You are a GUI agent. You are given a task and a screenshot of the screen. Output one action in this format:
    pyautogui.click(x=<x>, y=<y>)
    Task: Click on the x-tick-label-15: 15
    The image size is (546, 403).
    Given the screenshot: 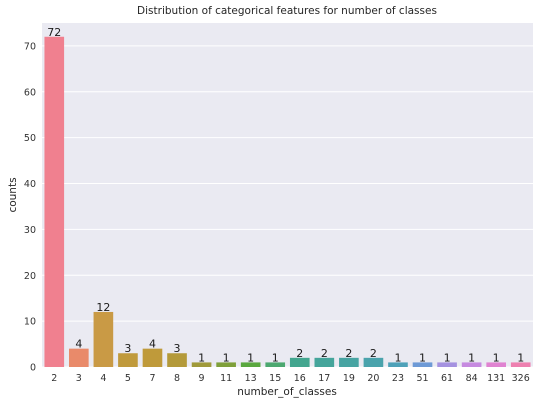 What is the action you would take?
    pyautogui.click(x=275, y=378)
    